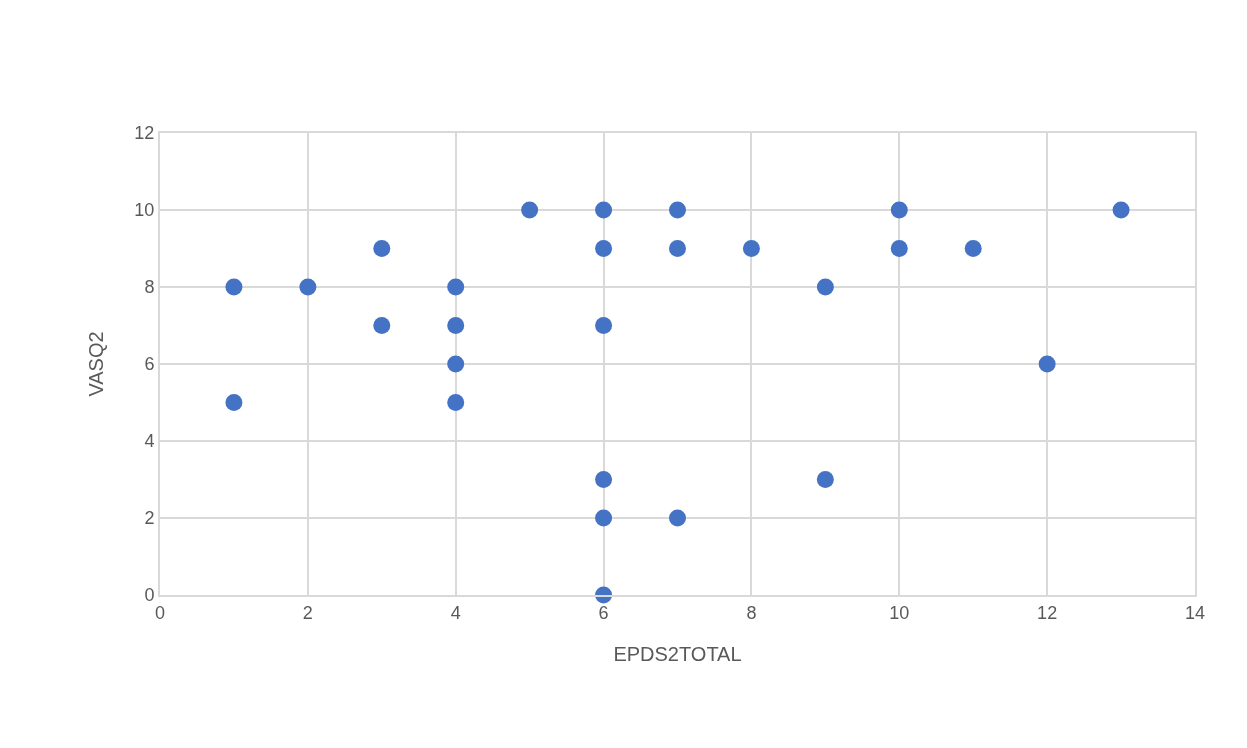 The width and height of the screenshot is (1247, 748). What do you see at coordinates (149, 287) in the screenshot?
I see `y-tick-label: 8` at bounding box center [149, 287].